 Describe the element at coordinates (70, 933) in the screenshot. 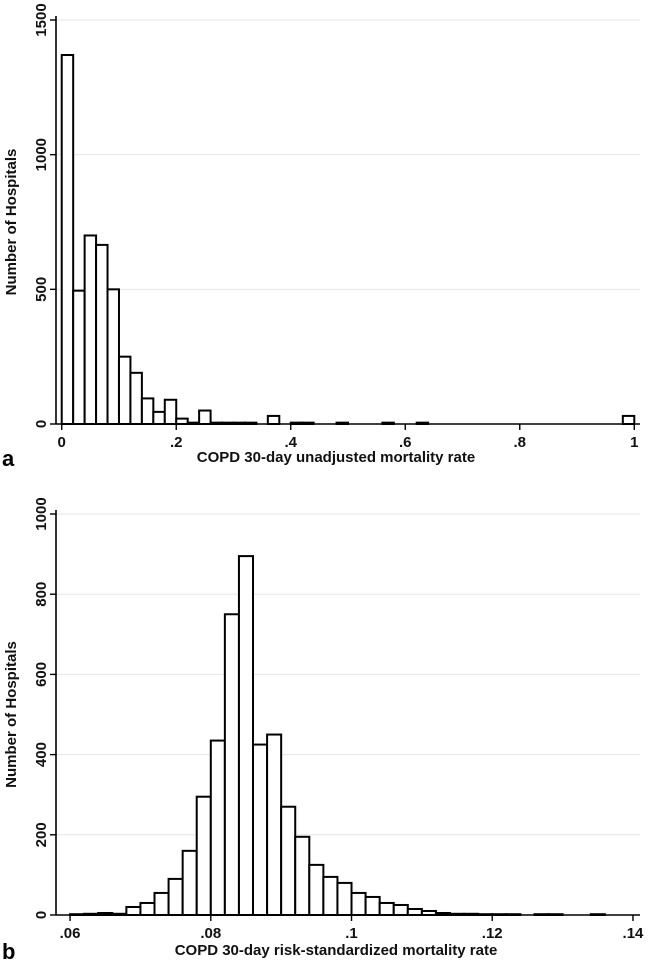

I see `panel-b-x-tick-label: .06` at that location.